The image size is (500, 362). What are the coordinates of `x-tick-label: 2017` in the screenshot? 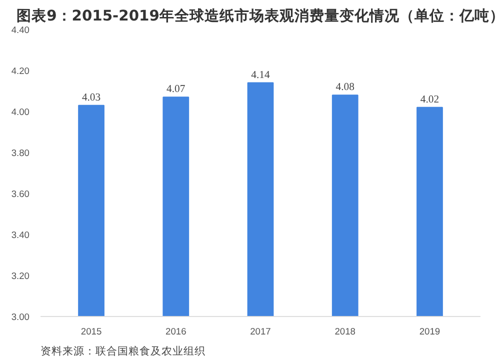 It's located at (260, 331).